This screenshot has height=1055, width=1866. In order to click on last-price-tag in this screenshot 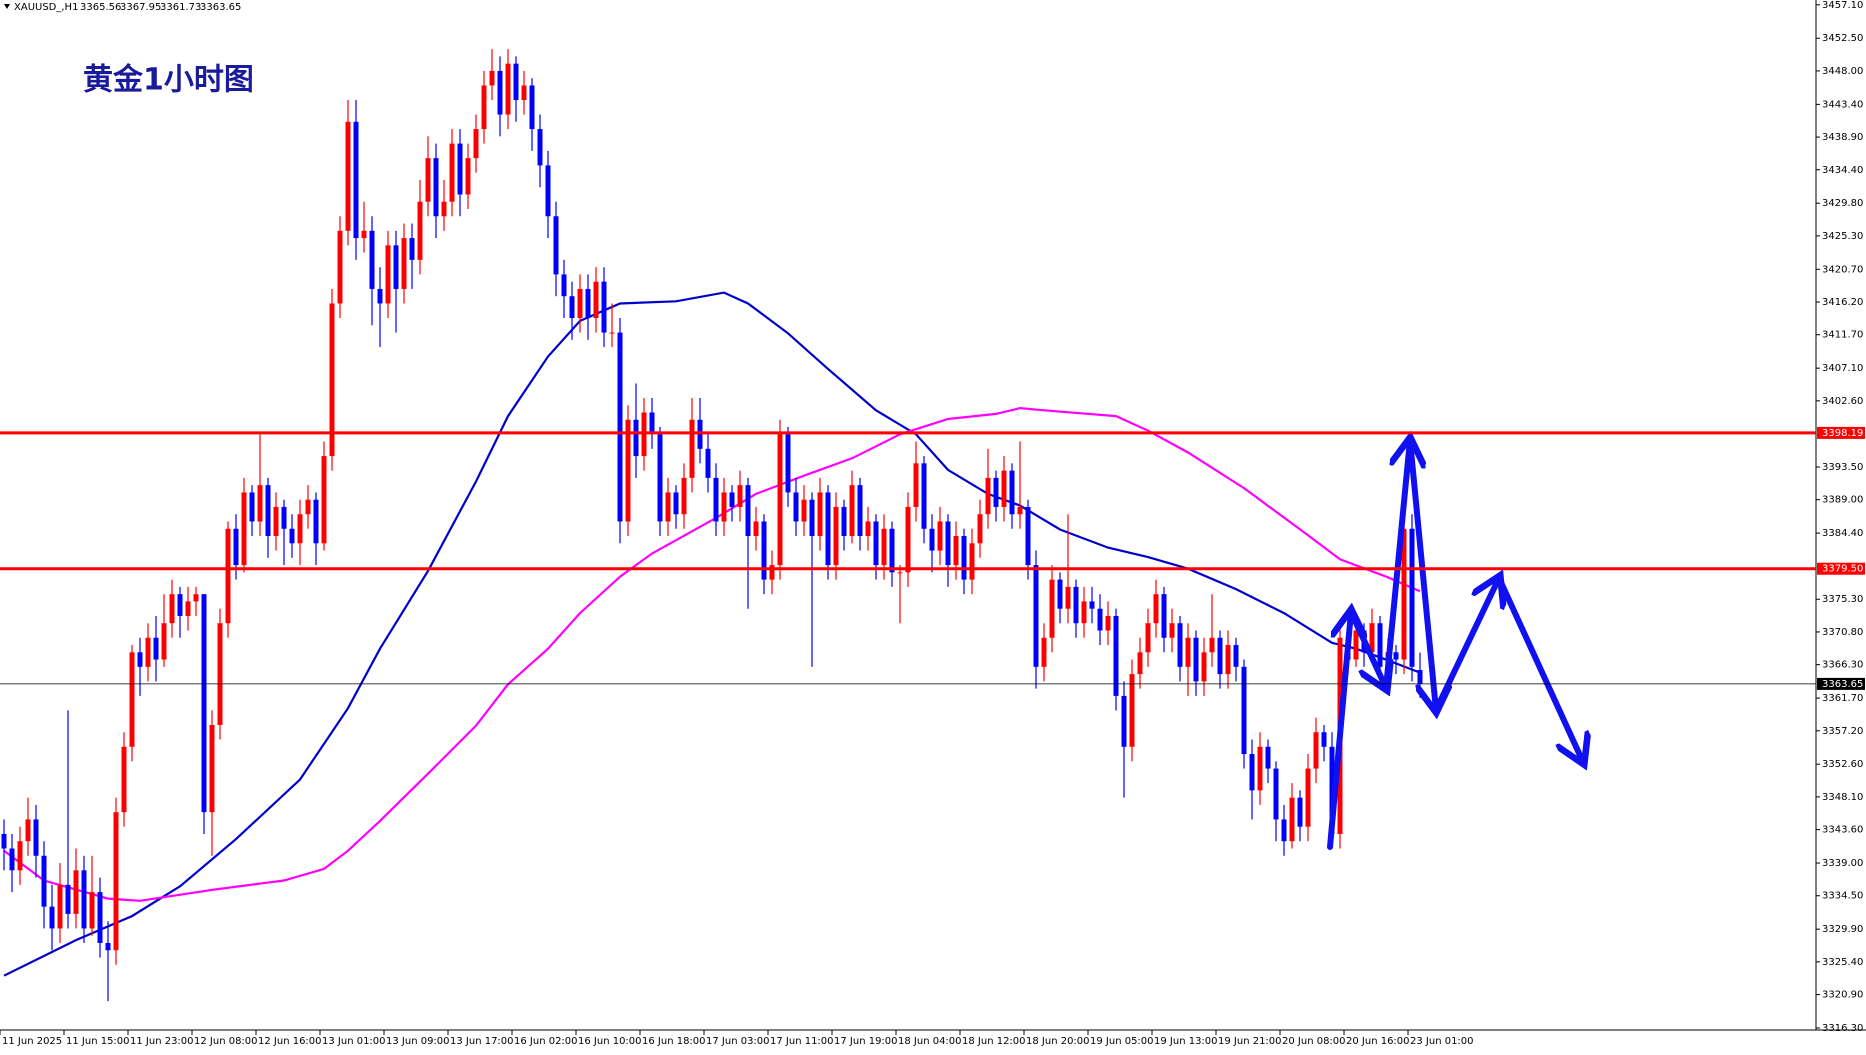, I will do `click(1841, 683)`.